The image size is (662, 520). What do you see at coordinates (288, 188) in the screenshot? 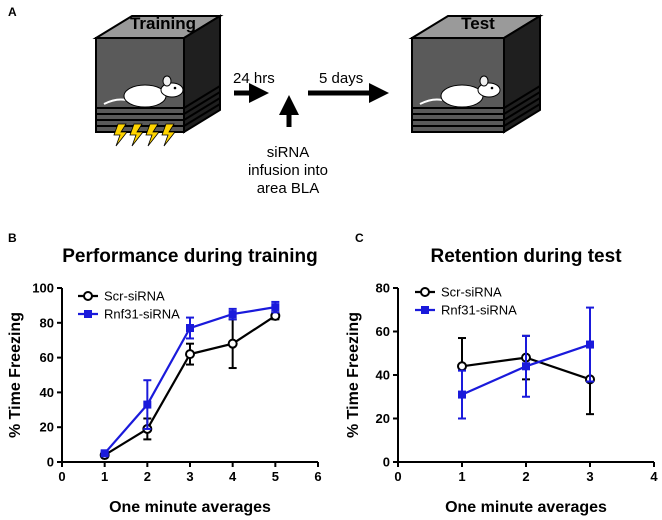
I see `infusion-line-3: area BLA` at bounding box center [288, 188].